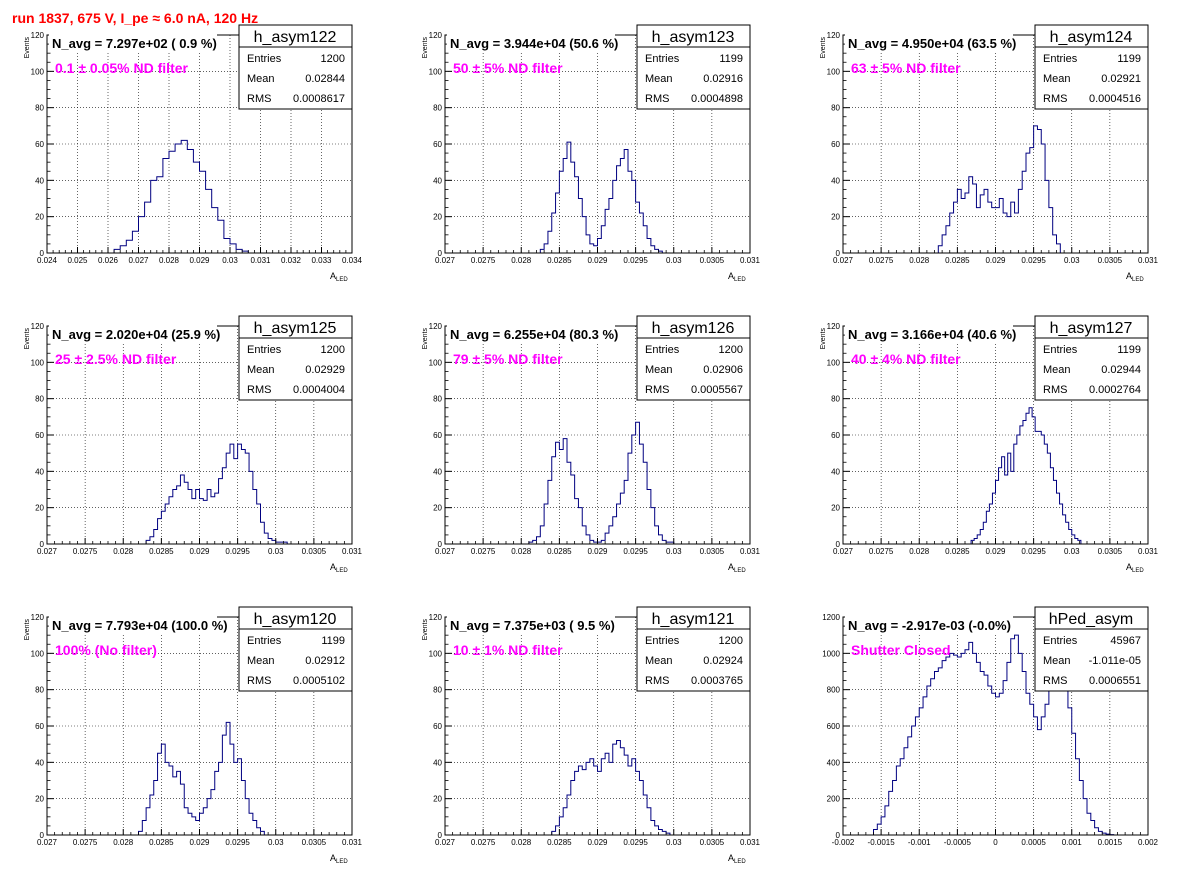 The width and height of the screenshot is (1196, 872). What do you see at coordinates (834, 762) in the screenshot?
I see `y-tick-label: 400` at bounding box center [834, 762].